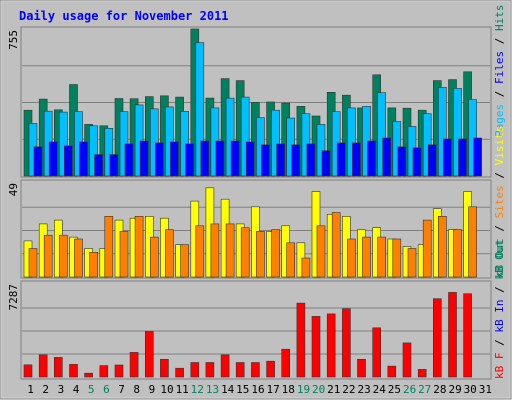  Describe the element at coordinates (76, 389) in the screenshot. I see `day-tick-label: 4` at that location.